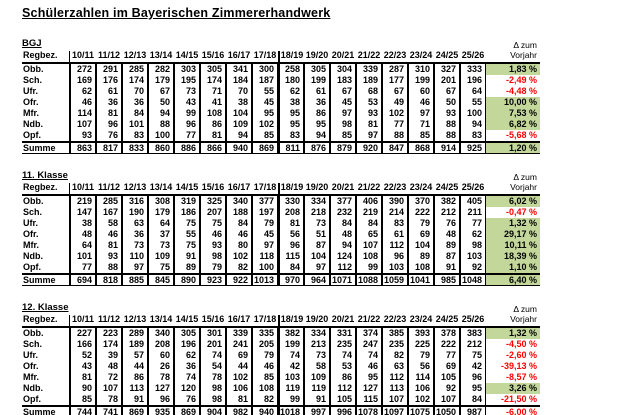 The height and width of the screenshot is (415, 620). I want to click on value-cell: 61, so click(109, 91).